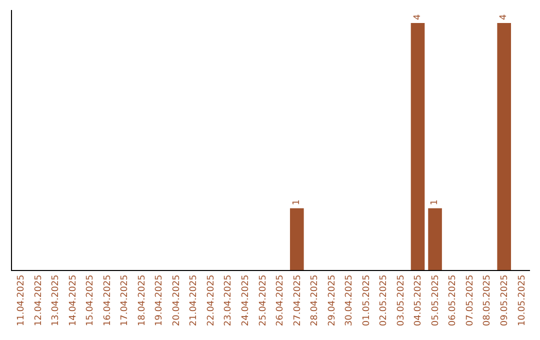  I want to click on x-tick-label: 23.04.2025, so click(229, 300).